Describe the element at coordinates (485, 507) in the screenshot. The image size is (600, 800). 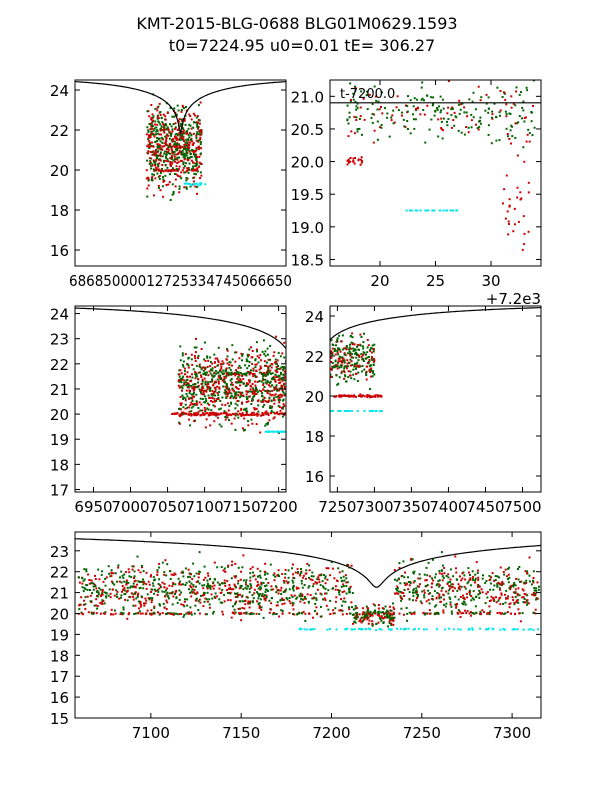
I see `x-tick-label: 7450` at that location.